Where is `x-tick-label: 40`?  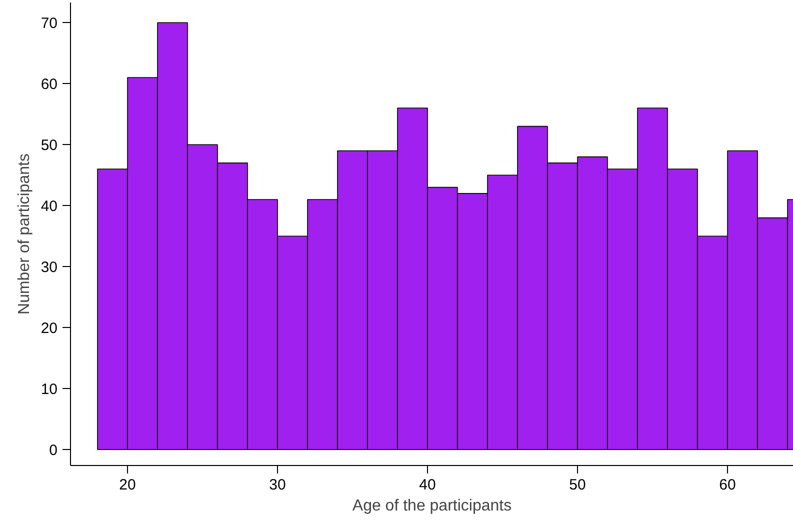
x-tick-label: 40 is located at coordinates (427, 485).